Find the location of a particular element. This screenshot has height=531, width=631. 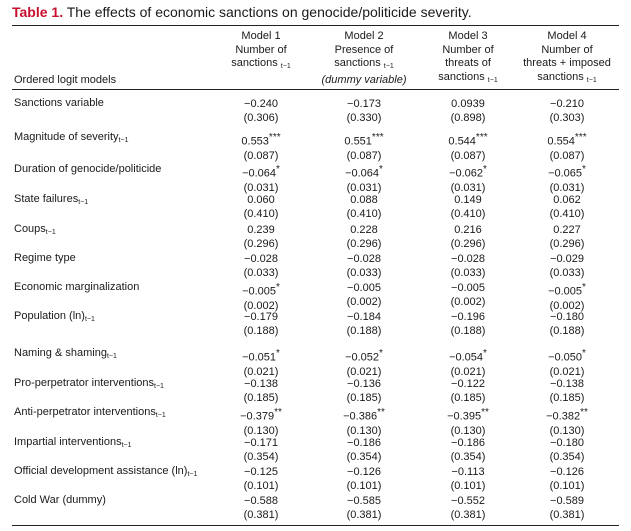

standard-error: (0.303) is located at coordinates (567, 118).